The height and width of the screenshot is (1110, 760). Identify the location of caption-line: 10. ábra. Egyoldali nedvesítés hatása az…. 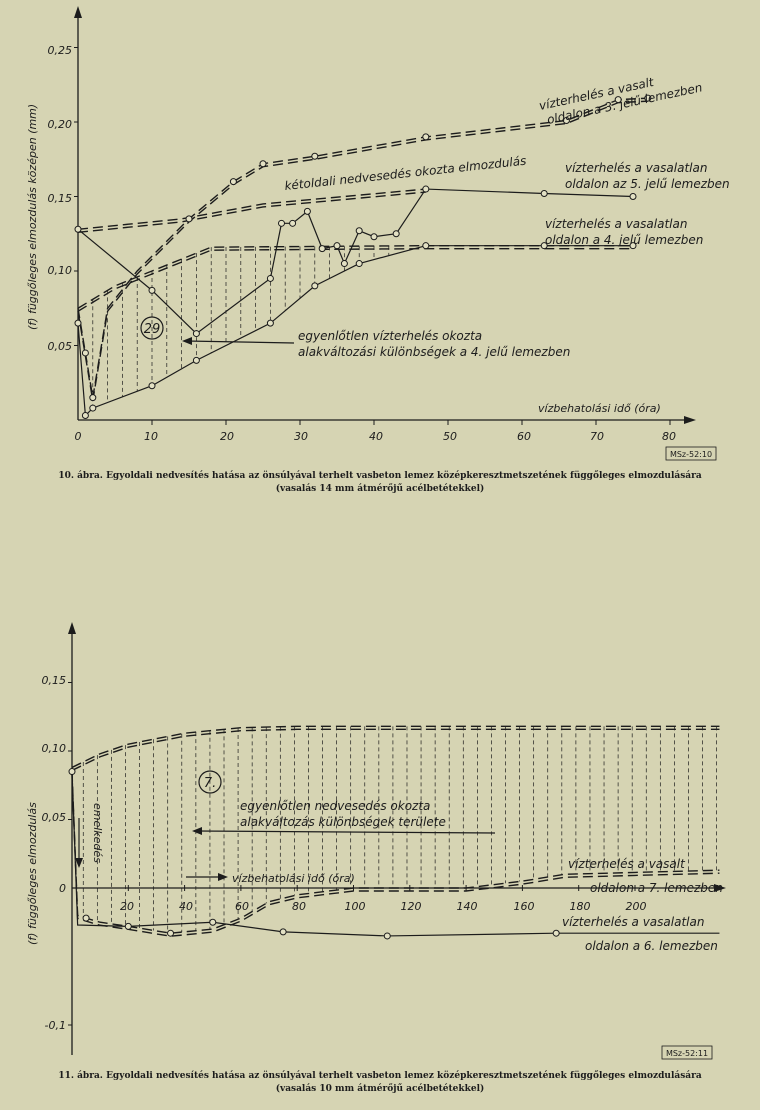
(380, 476).